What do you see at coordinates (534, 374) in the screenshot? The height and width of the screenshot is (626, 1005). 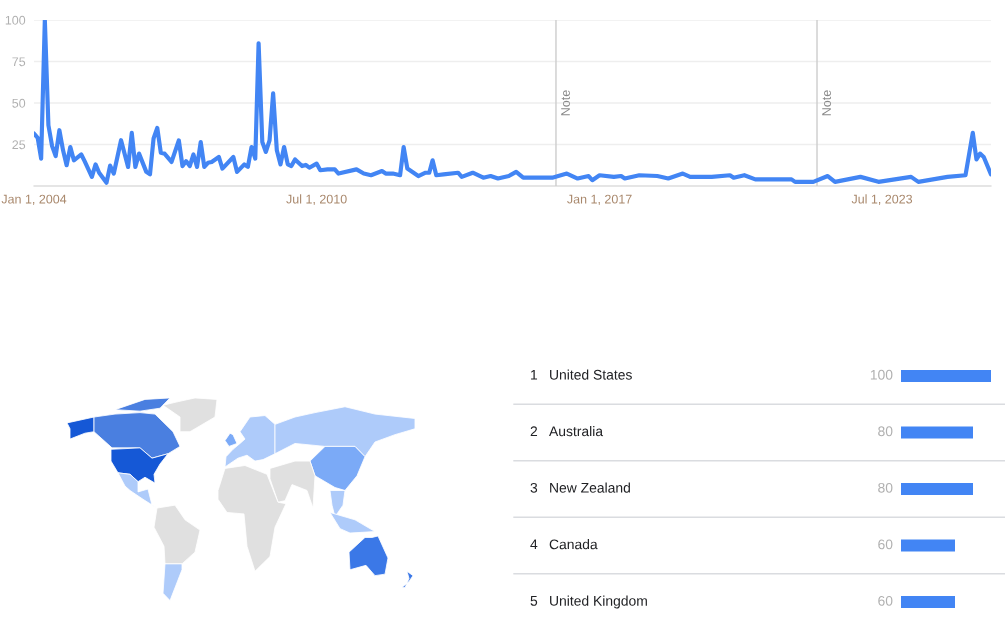 I see `text: 1` at bounding box center [534, 374].